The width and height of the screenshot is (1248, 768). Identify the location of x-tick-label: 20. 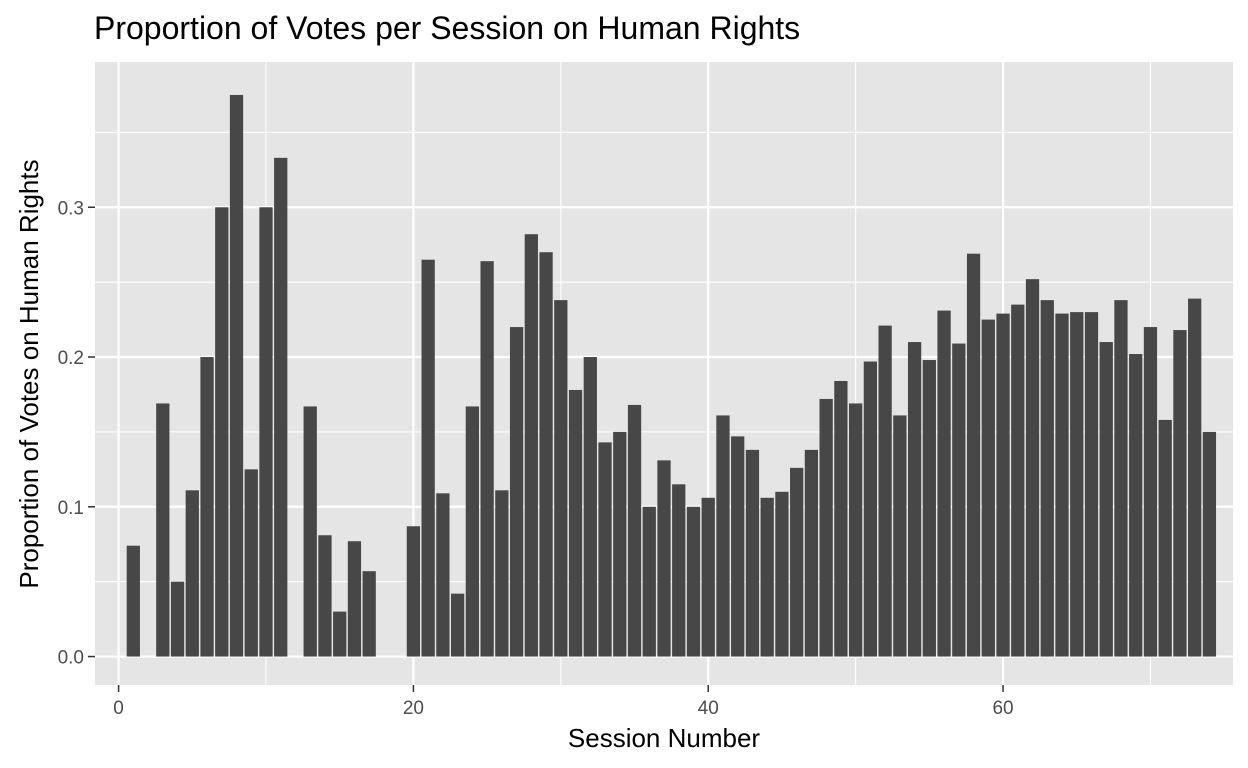
(413, 708).